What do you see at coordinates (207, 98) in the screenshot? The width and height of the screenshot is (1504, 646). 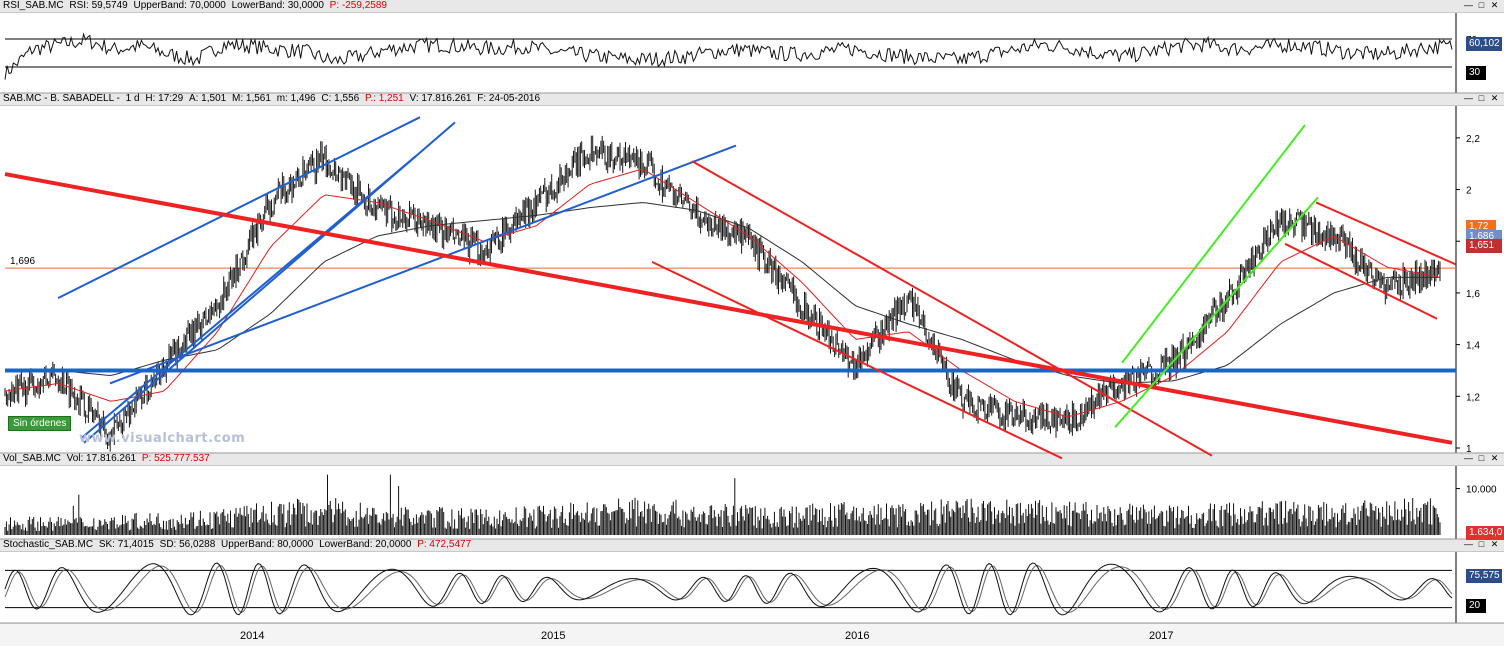 I see `price-a: A: 1,501` at bounding box center [207, 98].